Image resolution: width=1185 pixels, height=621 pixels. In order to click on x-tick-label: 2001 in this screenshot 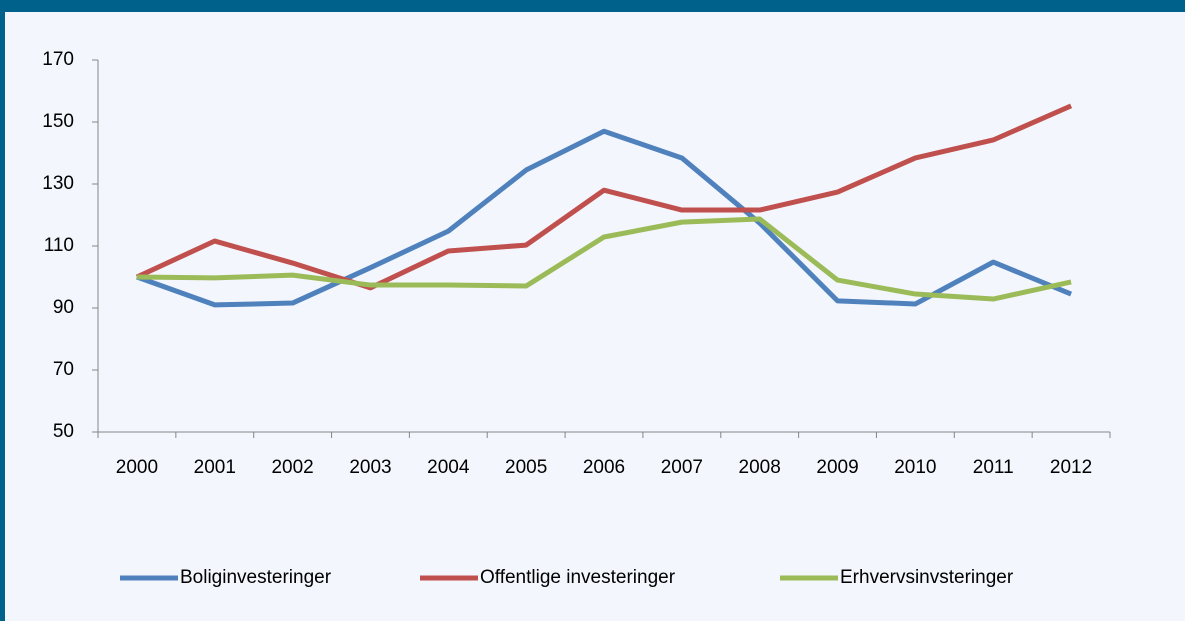, I will do `click(215, 467)`.